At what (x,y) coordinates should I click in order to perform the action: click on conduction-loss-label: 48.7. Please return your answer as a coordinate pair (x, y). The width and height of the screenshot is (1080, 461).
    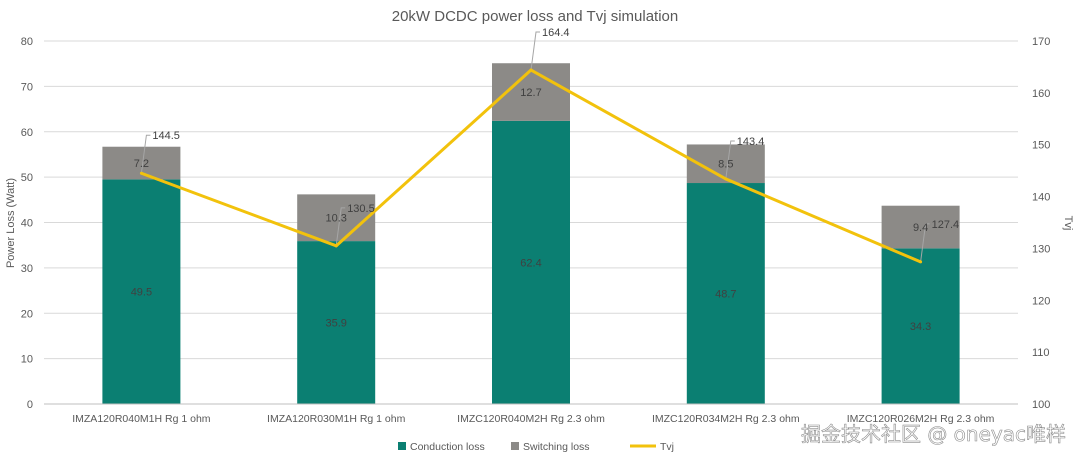
    Looking at the image, I should click on (725, 295).